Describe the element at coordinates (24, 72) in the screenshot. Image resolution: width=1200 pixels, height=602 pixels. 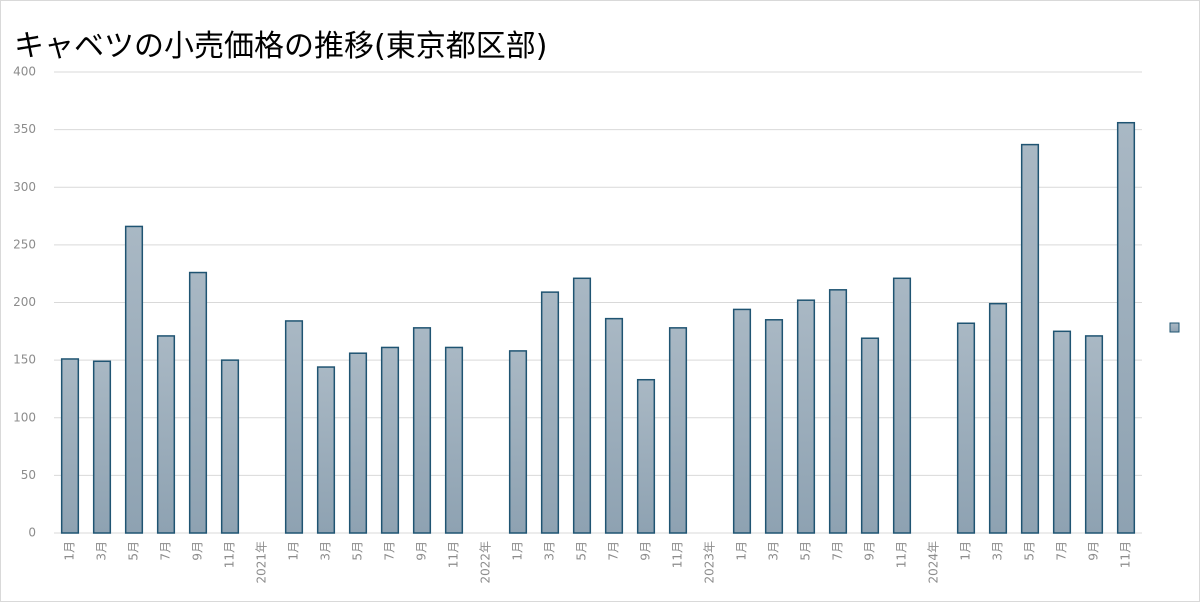
I see `y-tick-label: 400` at that location.